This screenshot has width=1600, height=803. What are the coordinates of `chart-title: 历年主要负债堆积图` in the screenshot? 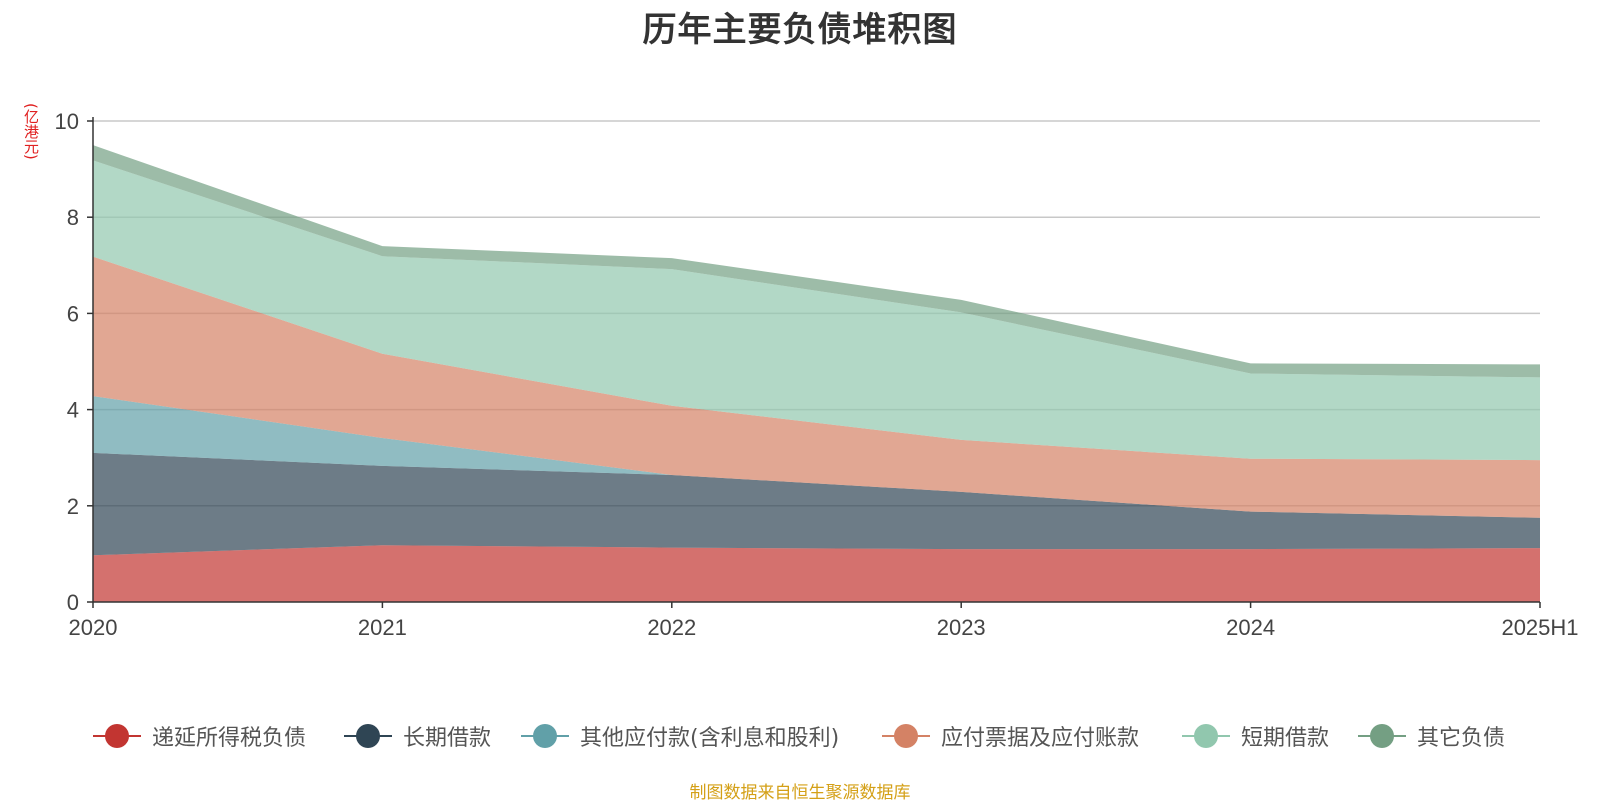 It's located at (800, 30).